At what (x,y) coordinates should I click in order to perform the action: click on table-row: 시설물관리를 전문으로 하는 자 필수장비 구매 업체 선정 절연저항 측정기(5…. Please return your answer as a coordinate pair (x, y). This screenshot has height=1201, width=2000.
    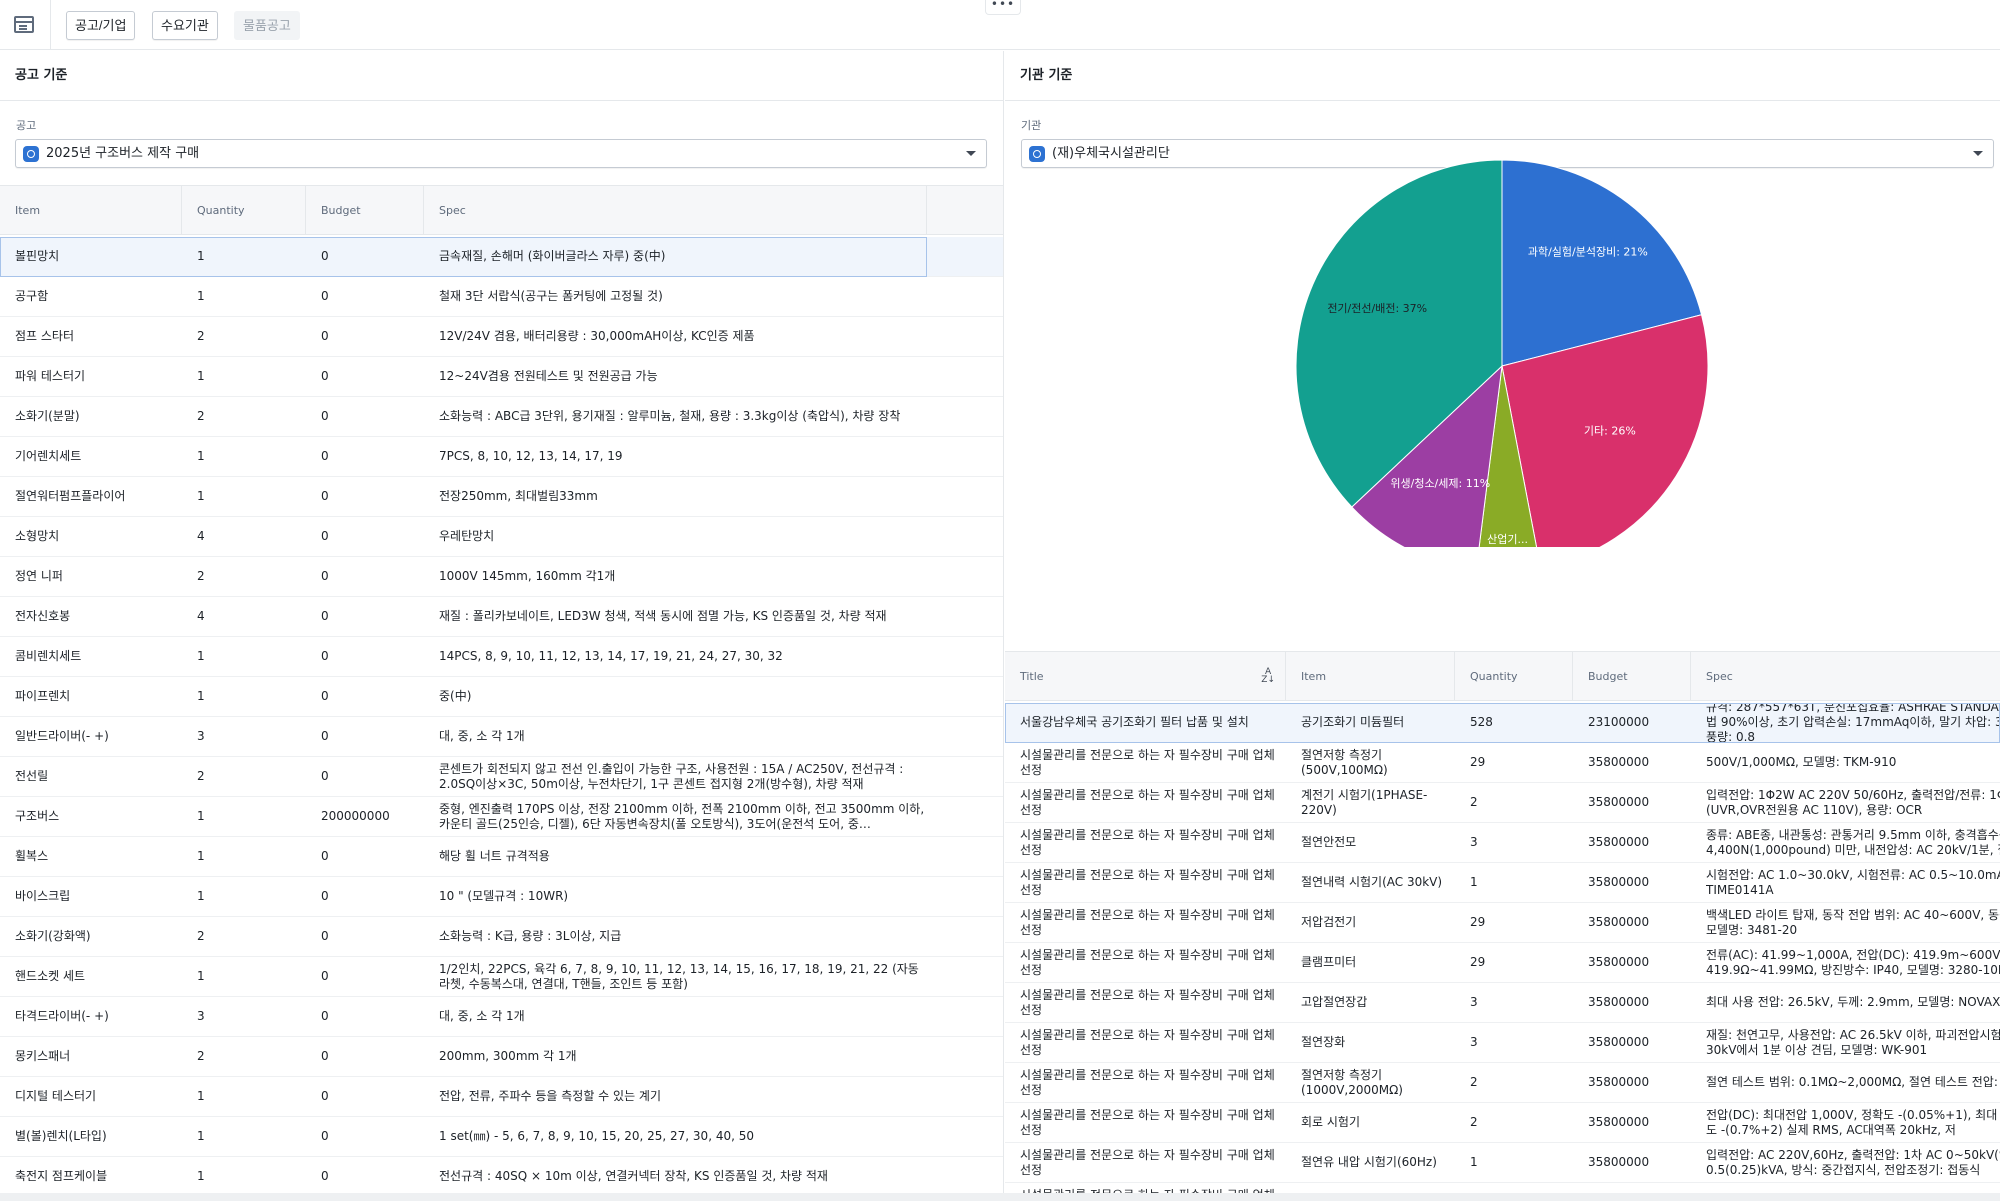
    Looking at the image, I should click on (1502, 763).